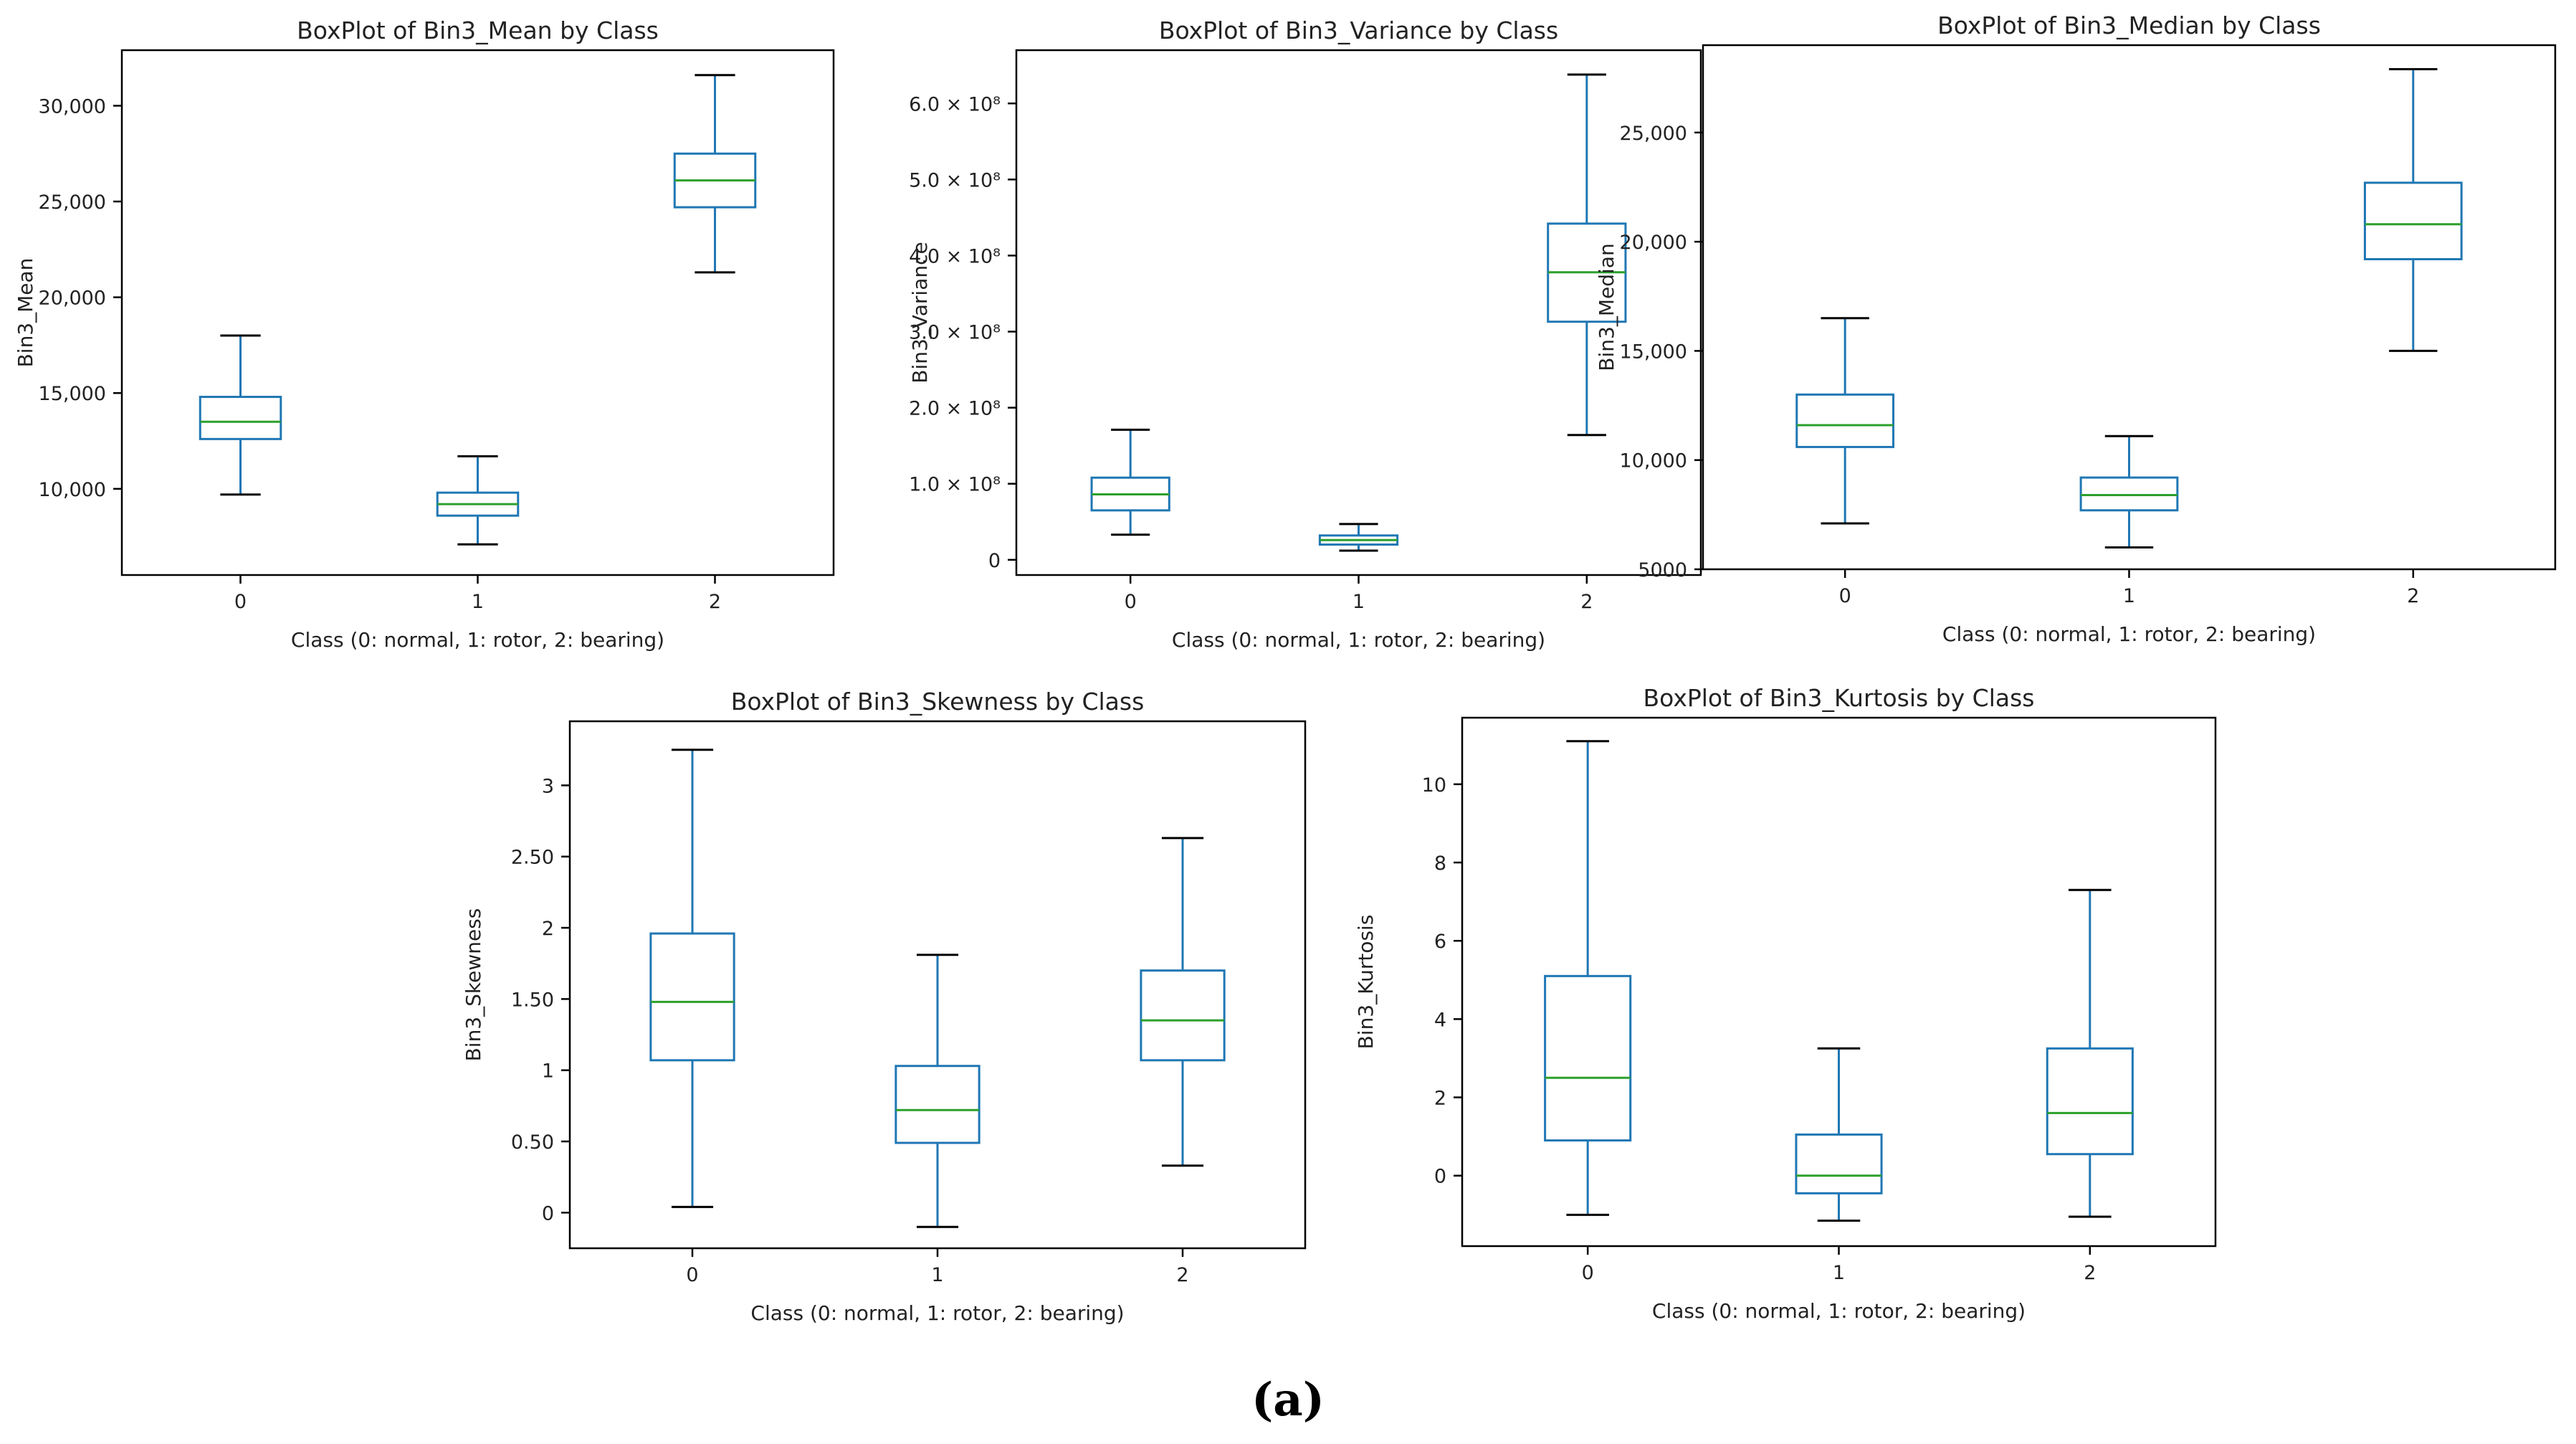  What do you see at coordinates (548, 786) in the screenshot?
I see `y-tick-label: 3` at bounding box center [548, 786].